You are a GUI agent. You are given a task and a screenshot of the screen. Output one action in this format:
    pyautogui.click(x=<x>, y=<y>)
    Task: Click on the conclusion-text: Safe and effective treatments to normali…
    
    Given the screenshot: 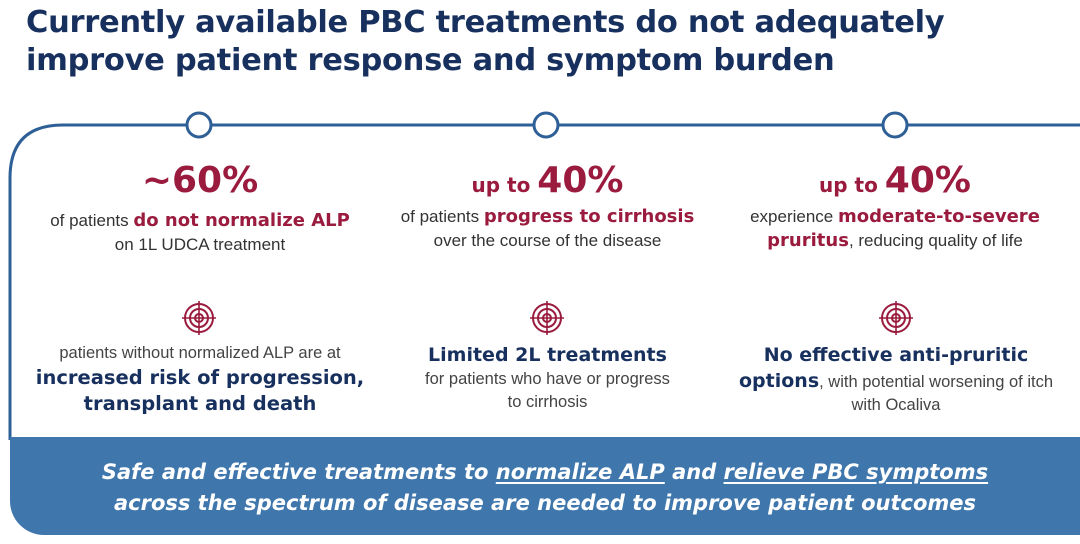 What is the action you would take?
    pyautogui.click(x=545, y=487)
    